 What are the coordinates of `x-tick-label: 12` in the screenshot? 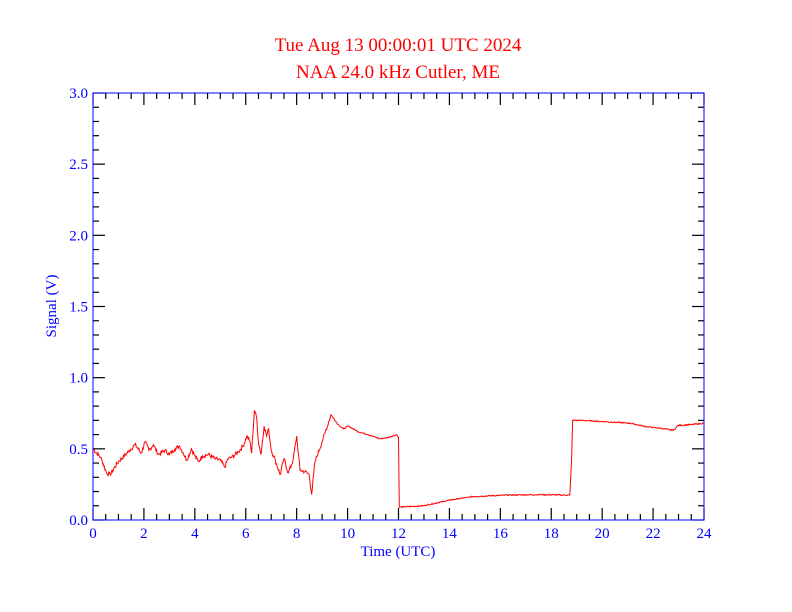 It's located at (398, 534).